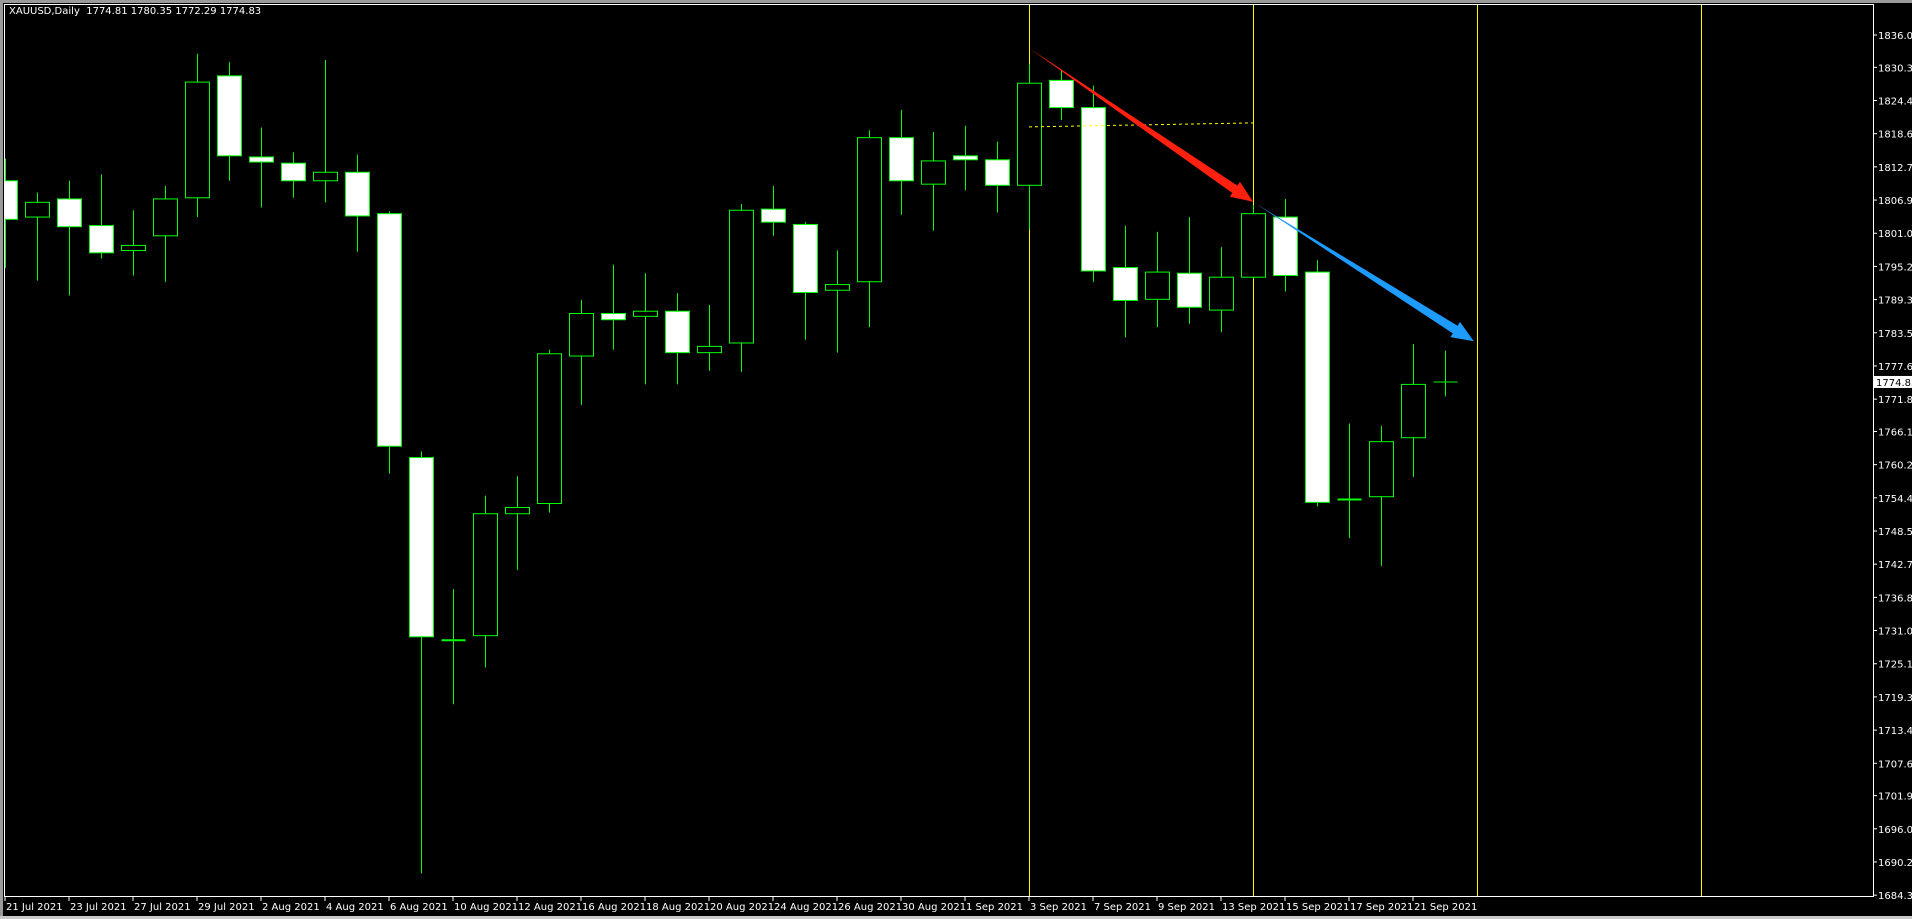 This screenshot has height=919, width=1912. I want to click on window-frame-left, so click(1, 459).